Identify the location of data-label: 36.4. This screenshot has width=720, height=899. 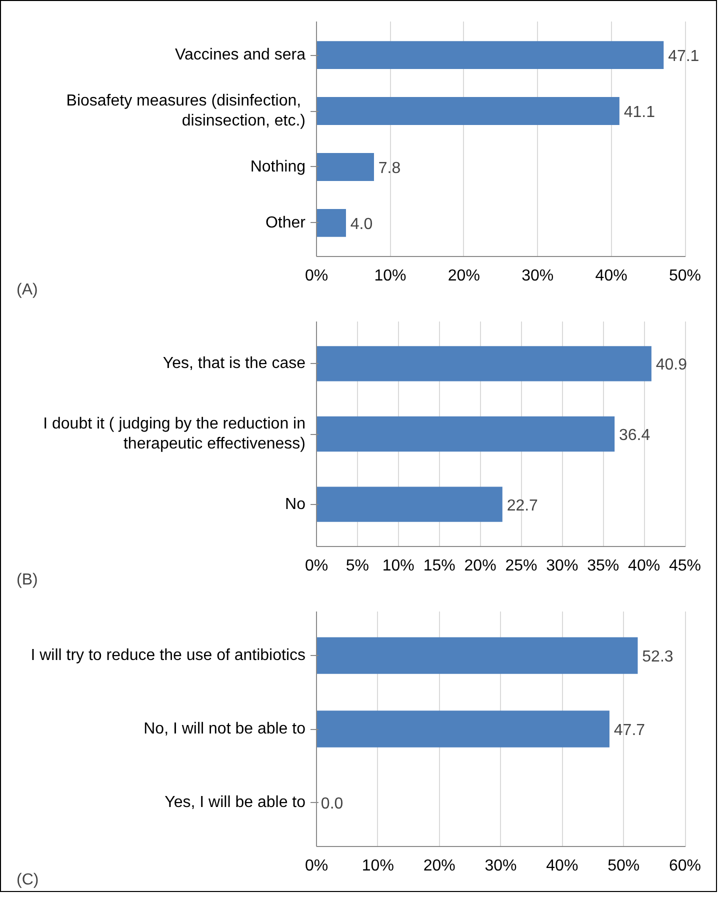
(634, 435).